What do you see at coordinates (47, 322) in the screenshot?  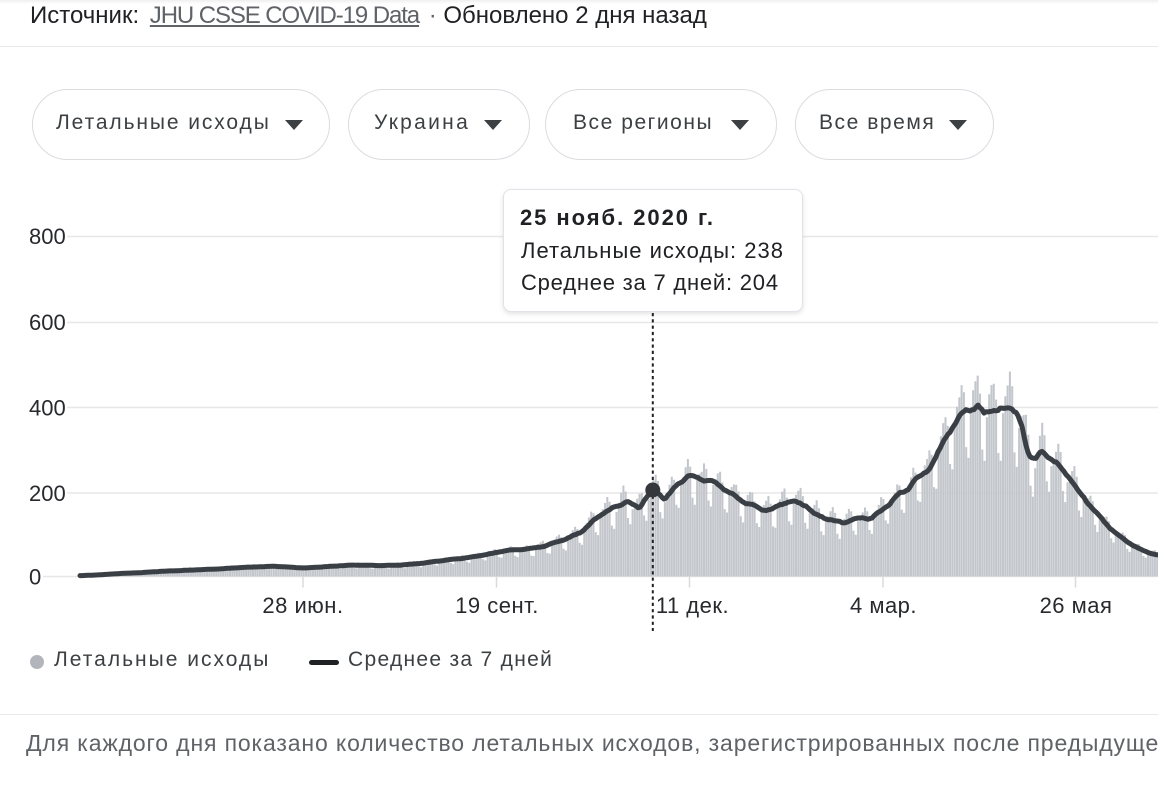 I see `svg-text: 600` at bounding box center [47, 322].